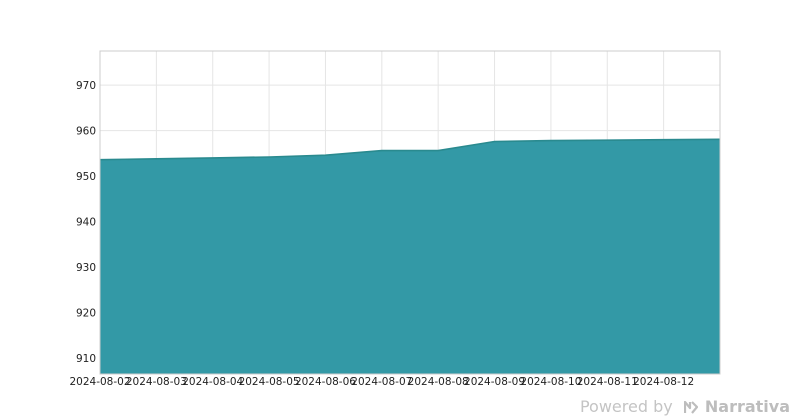 Image resolution: width=800 pixels, height=420 pixels. I want to click on powered-by-footer: Powered by Narrativa, so click(685, 406).